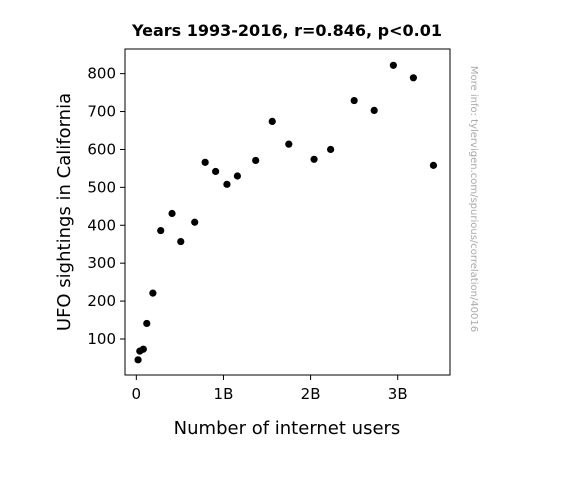 The image size is (575, 500). I want to click on y-tick-label: 600, so click(101, 149).